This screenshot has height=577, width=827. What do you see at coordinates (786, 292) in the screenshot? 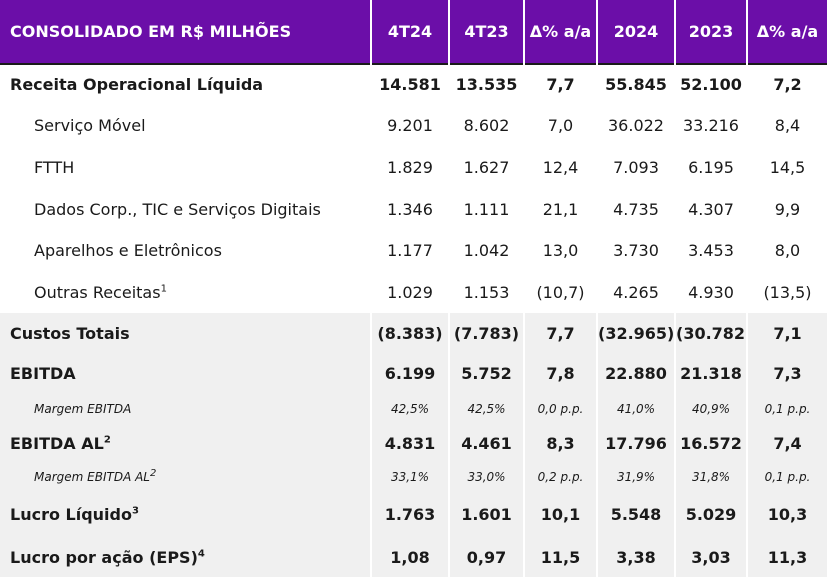
I see `cell-delta-year: (13,5)` at bounding box center [786, 292].